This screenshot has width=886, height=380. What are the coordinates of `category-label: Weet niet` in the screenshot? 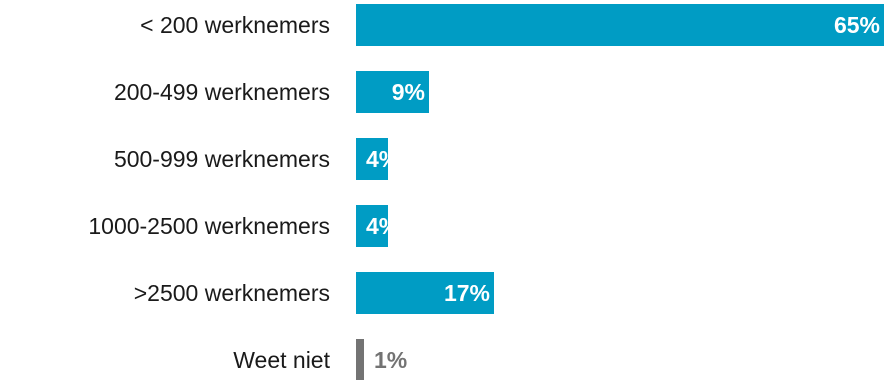 It's located at (281, 360).